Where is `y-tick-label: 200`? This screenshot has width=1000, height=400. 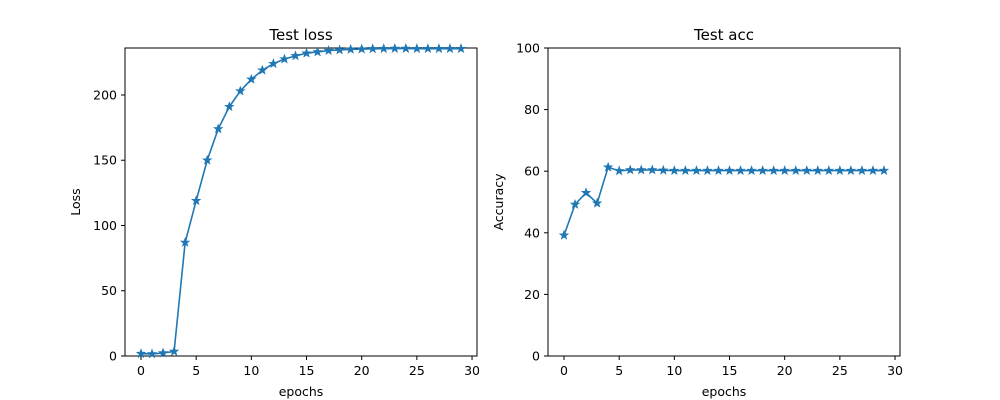
y-tick-label: 200 is located at coordinates (105, 94).